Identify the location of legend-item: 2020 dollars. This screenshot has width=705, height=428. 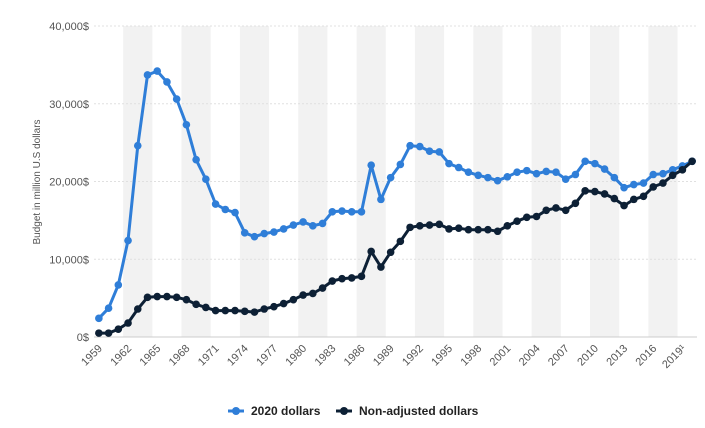
(274, 411).